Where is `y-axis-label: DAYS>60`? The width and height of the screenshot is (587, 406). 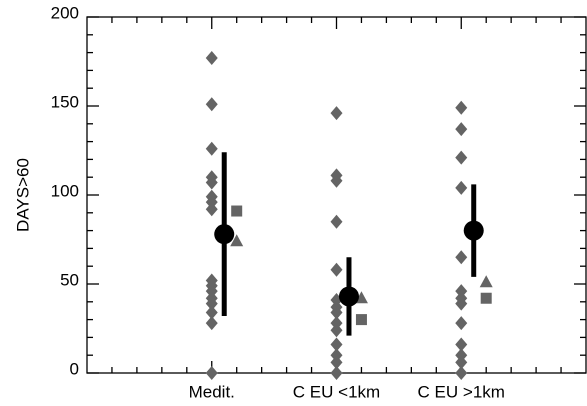 y-axis-label: DAYS>60 is located at coordinates (22, 195).